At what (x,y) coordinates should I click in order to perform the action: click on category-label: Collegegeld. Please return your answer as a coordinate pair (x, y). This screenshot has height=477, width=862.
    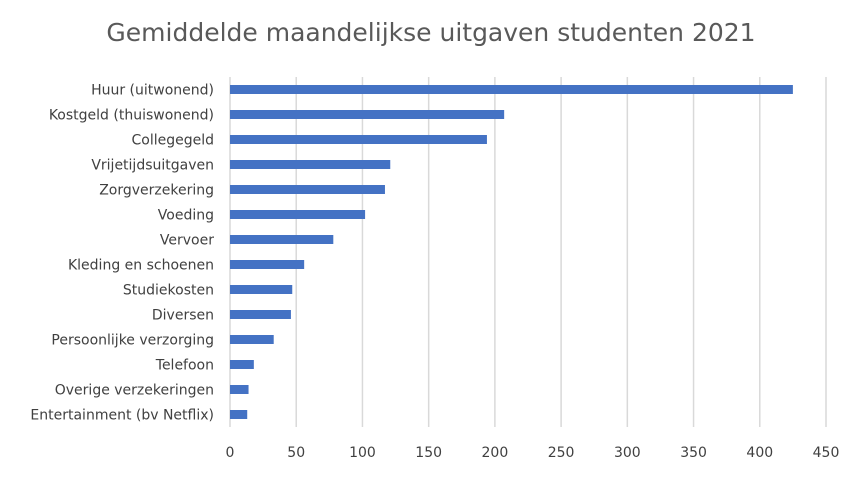
    Looking at the image, I should click on (172, 141).